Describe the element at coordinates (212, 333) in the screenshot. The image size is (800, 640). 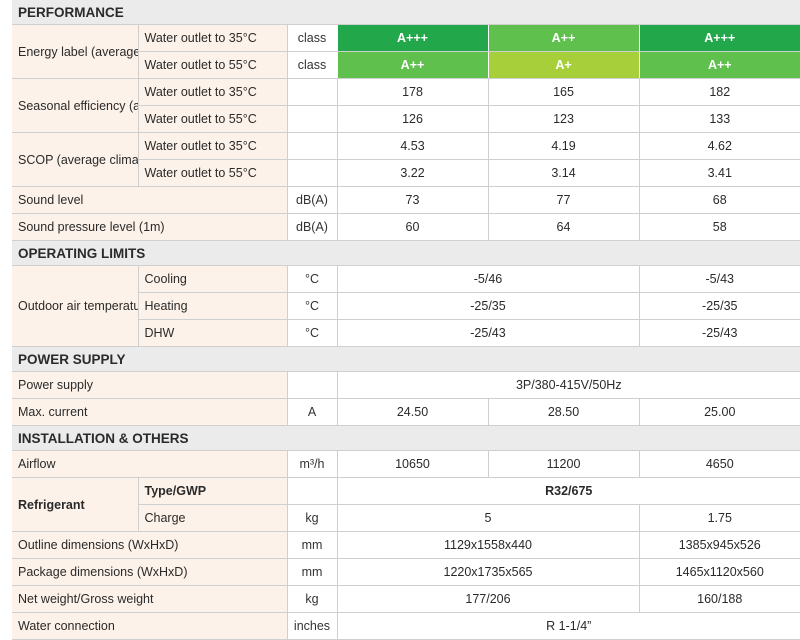
I see `mode-label: DHW` at that location.